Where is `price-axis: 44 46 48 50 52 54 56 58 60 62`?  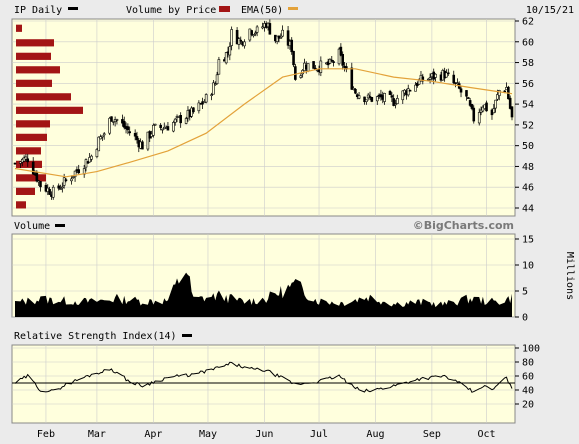 price-axis: 44 46 48 50 52 54 56 58 60 62 is located at coordinates (524, 116).